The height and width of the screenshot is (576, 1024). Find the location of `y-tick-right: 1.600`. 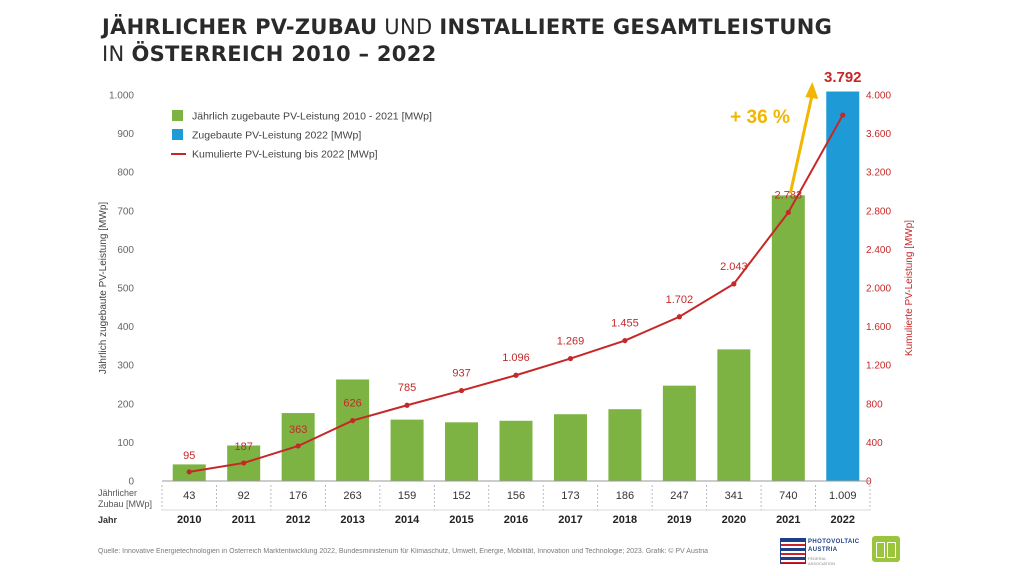

y-tick-right: 1.600 is located at coordinates (878, 327).